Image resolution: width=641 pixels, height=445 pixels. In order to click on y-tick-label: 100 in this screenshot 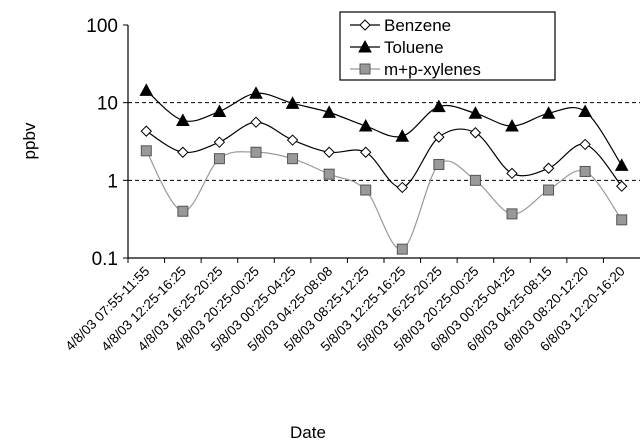, I will do `click(102, 26)`.